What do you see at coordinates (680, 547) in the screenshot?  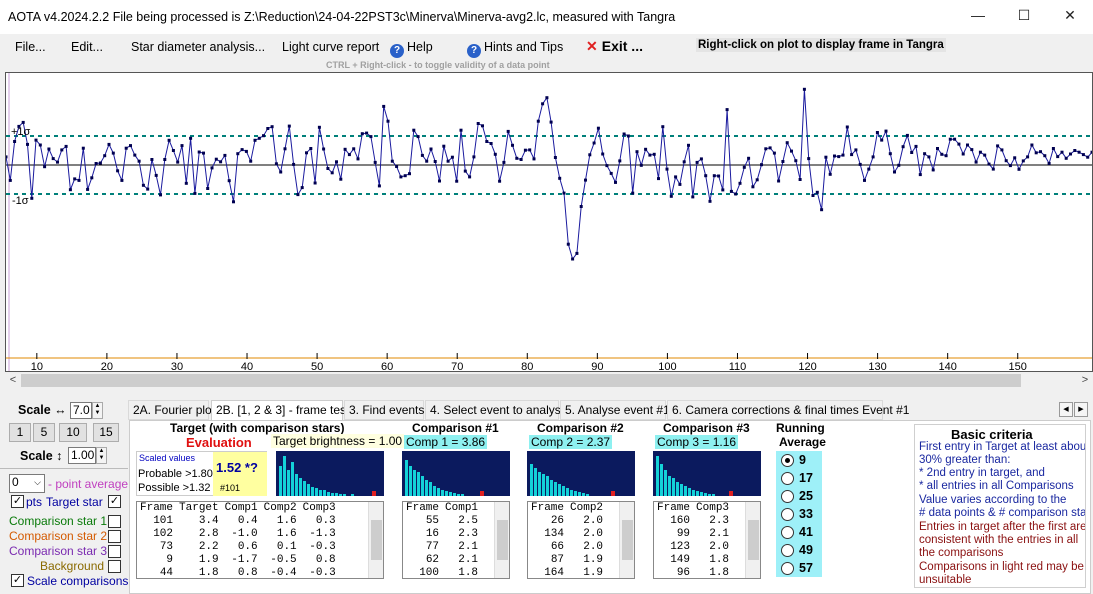 I see `table-cell: 123` at bounding box center [680, 547].